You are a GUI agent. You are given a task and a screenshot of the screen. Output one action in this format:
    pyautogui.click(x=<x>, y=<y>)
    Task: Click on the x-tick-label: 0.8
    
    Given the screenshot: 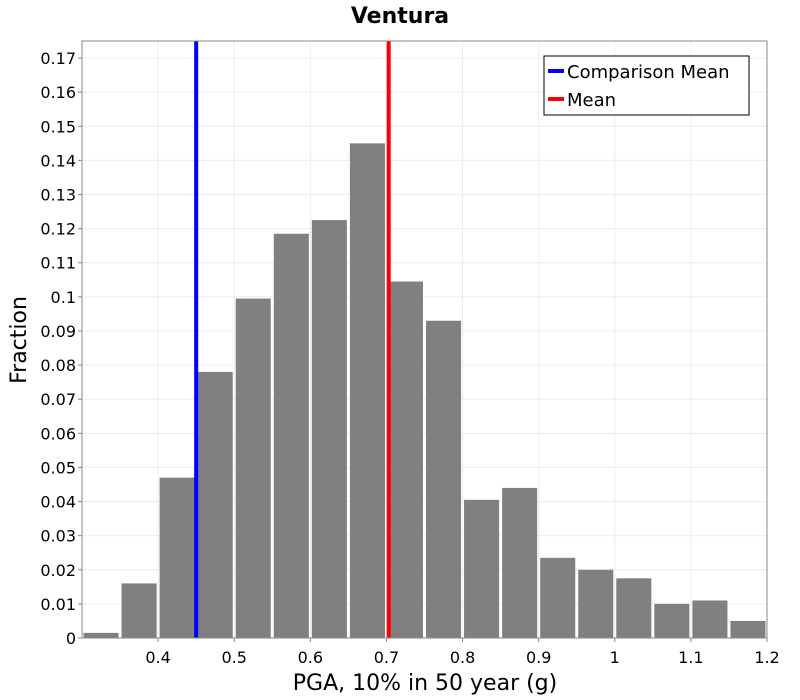 What is the action you would take?
    pyautogui.click(x=462, y=657)
    